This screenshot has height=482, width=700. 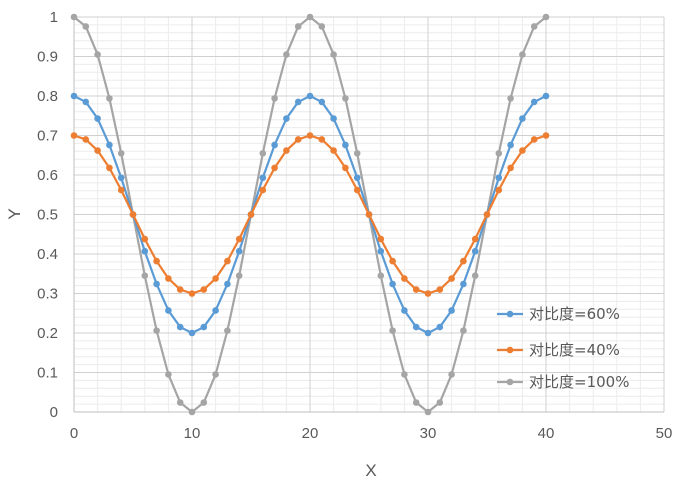 What do you see at coordinates (47, 294) in the screenshot?
I see `y-tick-label: 0.3` at bounding box center [47, 294].